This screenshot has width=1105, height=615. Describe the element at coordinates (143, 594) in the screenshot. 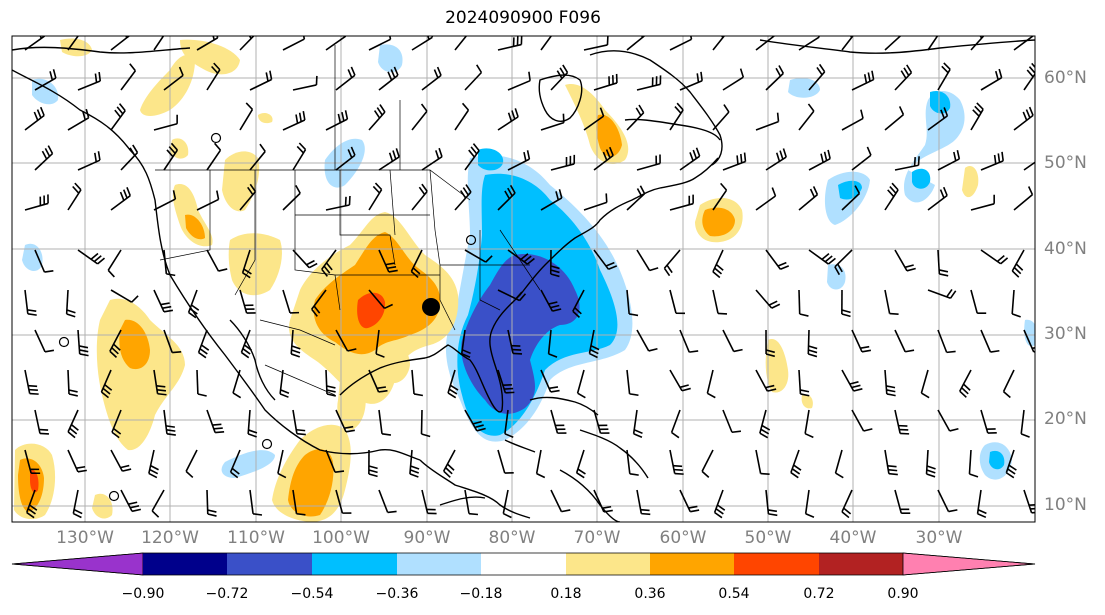

I see `colorbar-tick: −0.90` at that location.